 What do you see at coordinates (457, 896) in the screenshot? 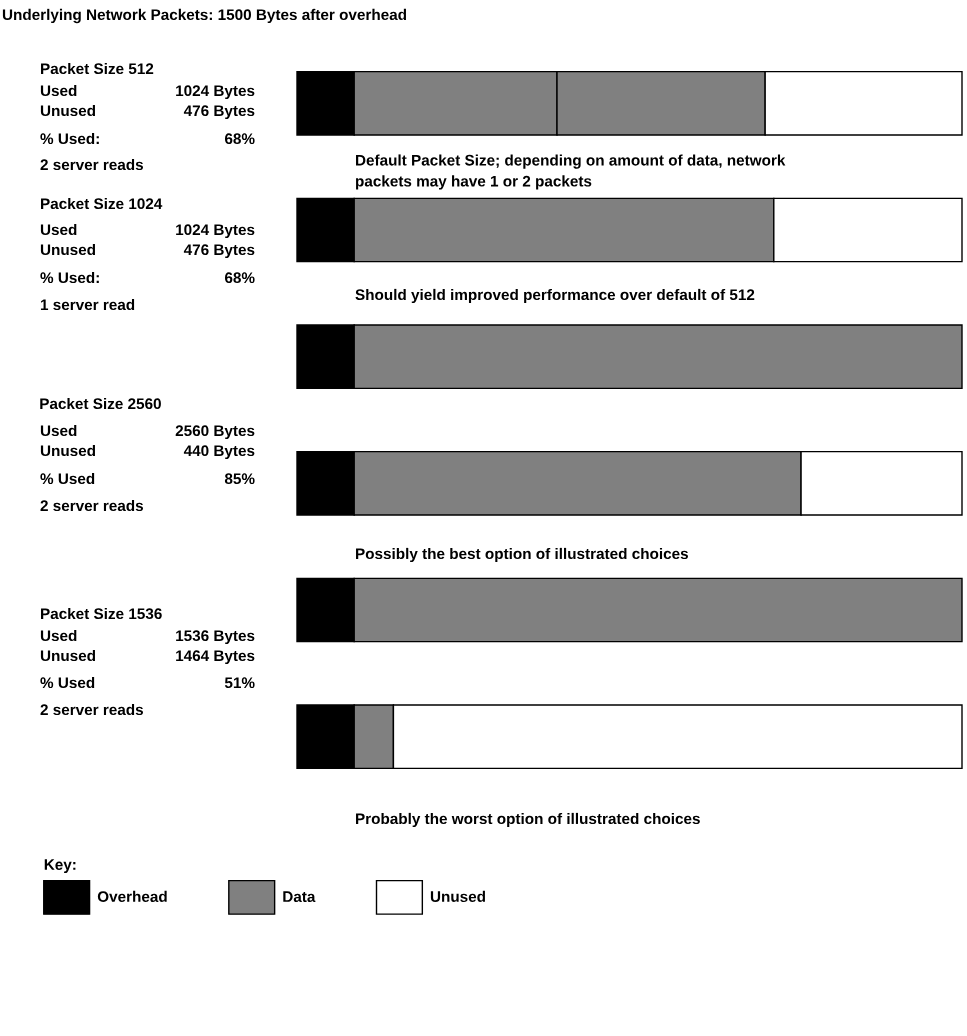
I see `legend-label: Unused` at bounding box center [457, 896].